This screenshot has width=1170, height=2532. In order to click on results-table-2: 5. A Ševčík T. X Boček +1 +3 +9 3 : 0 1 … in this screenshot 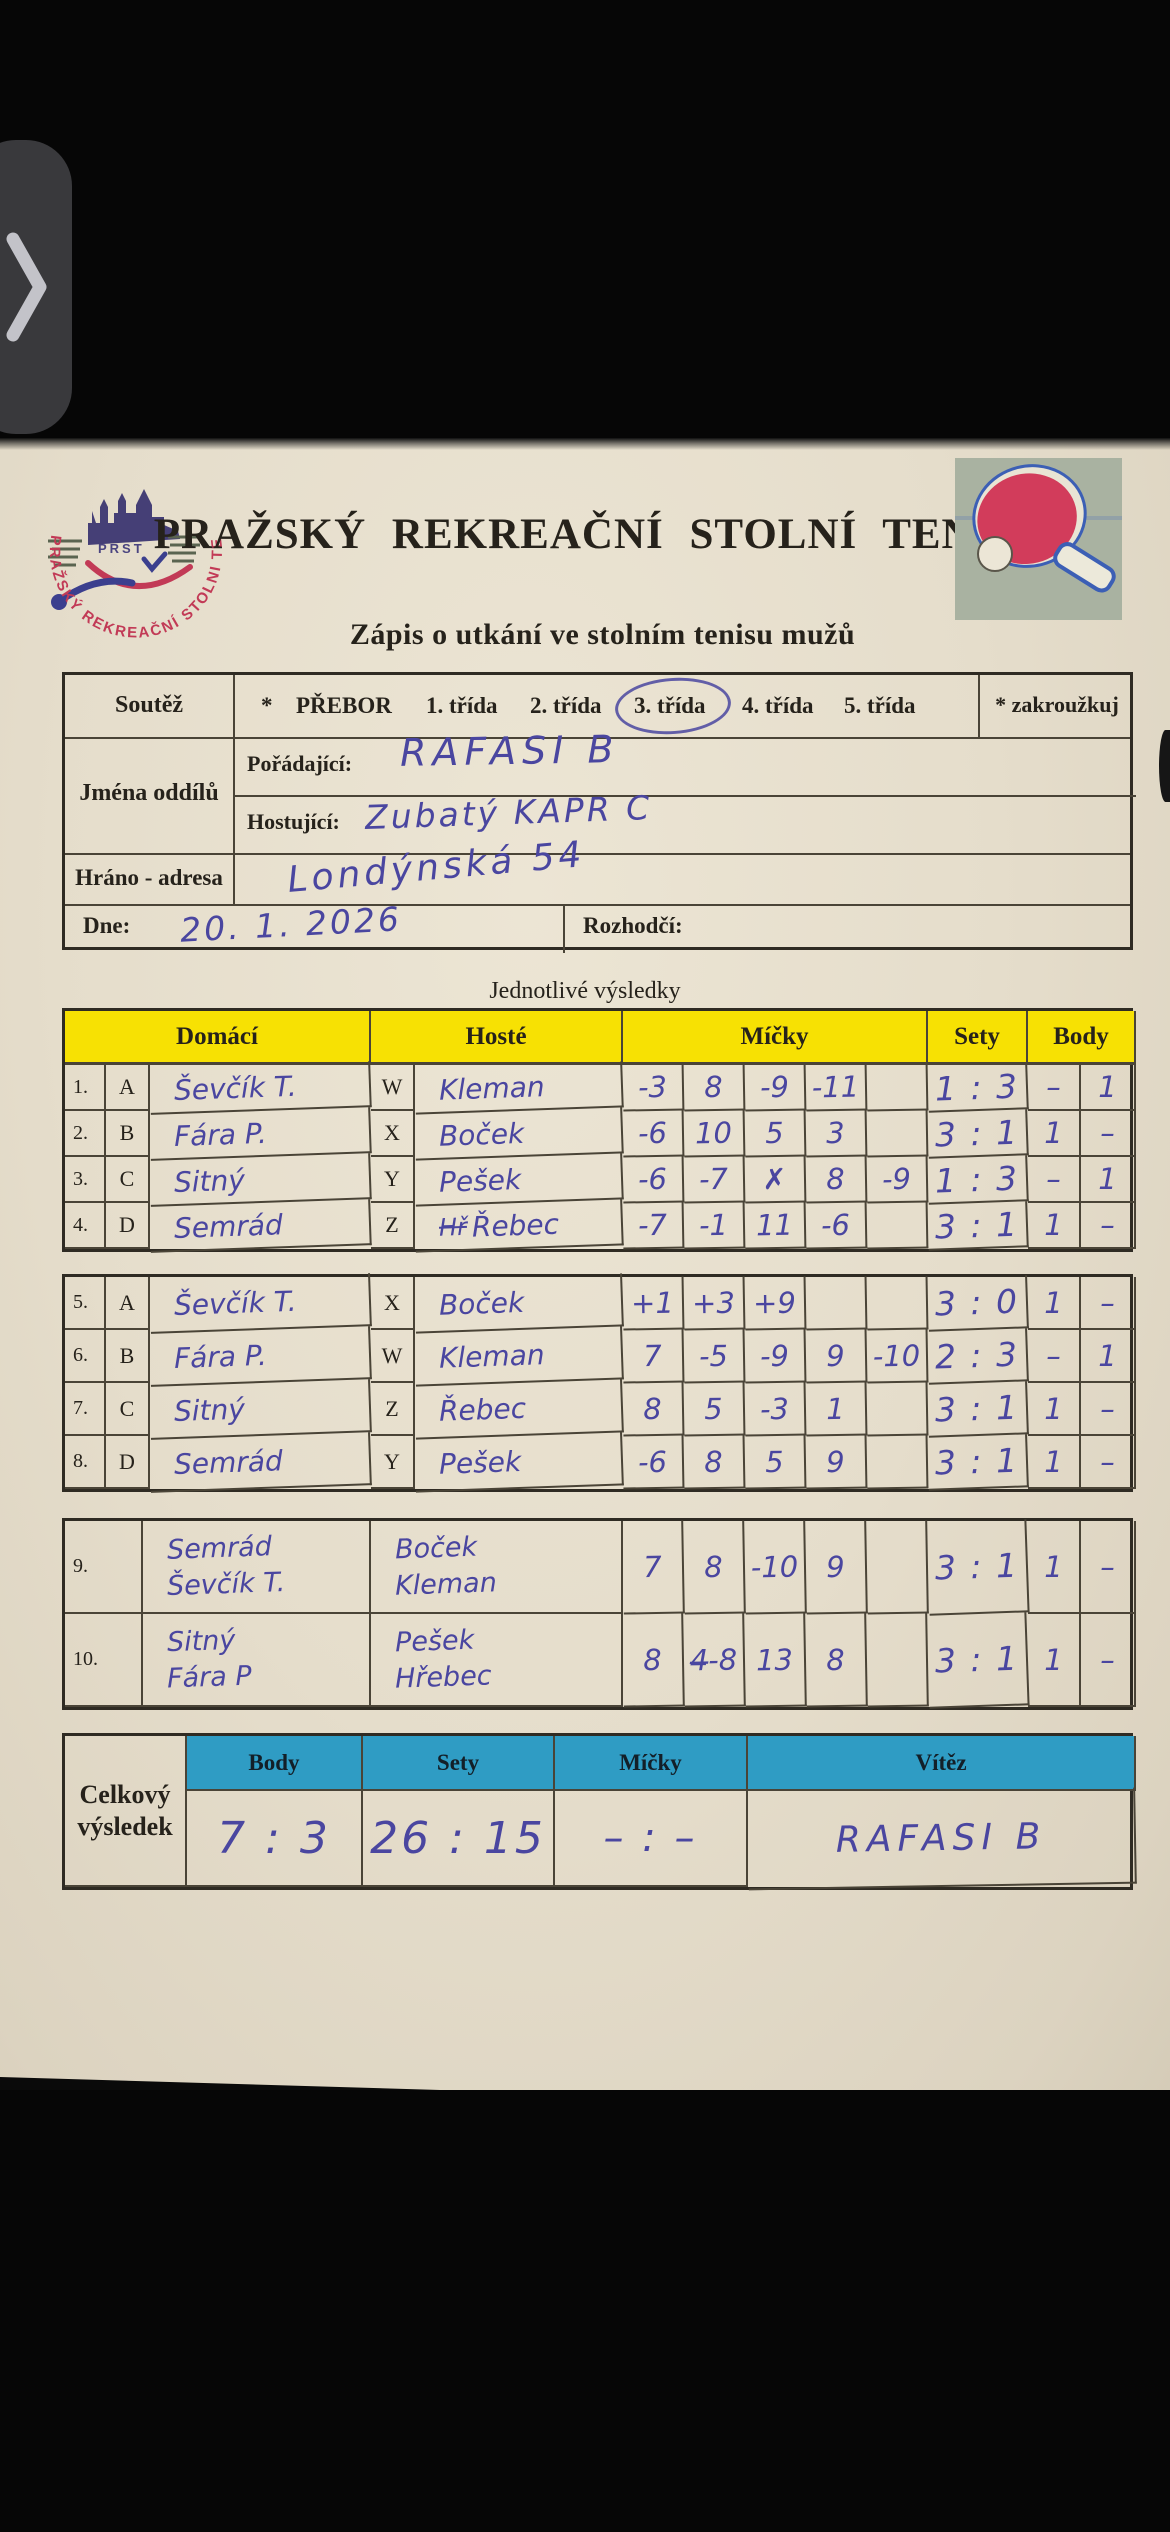, I will do `click(599, 1383)`.